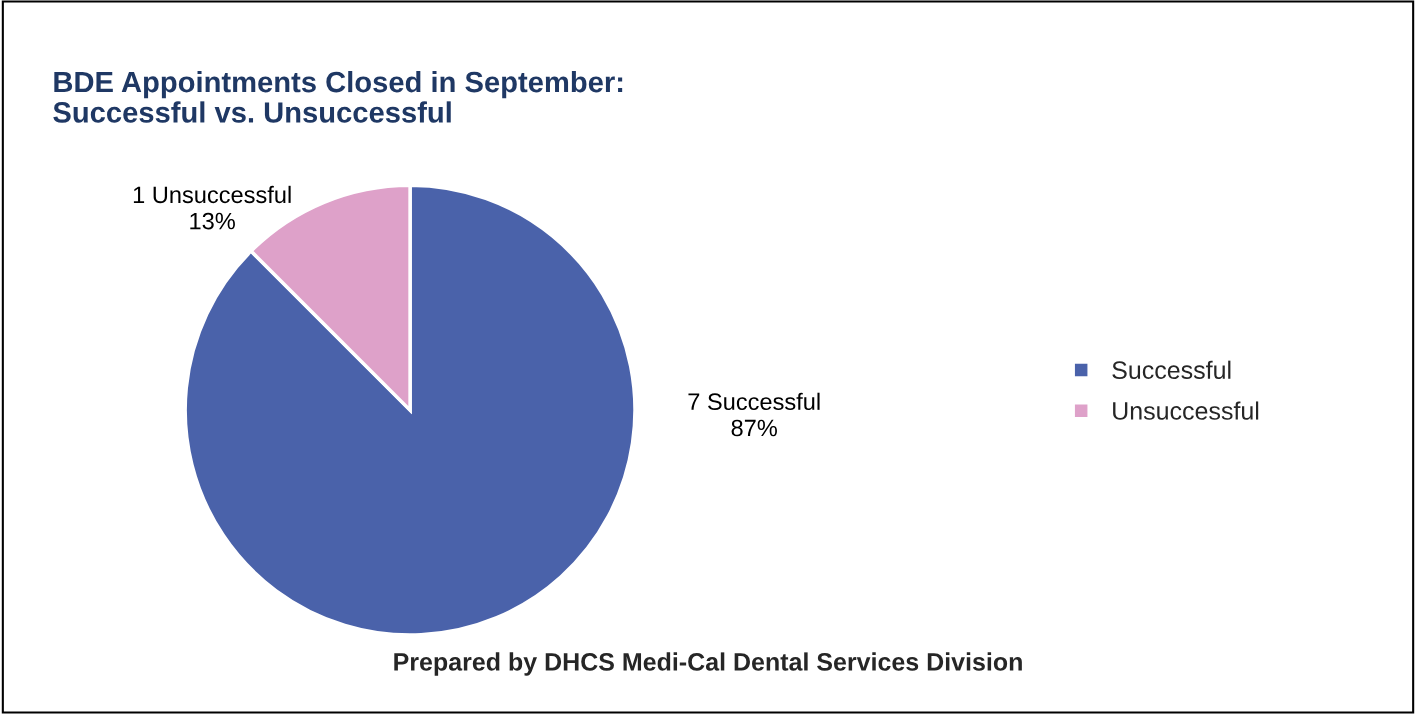  I want to click on data-label: 1 Unsuccessful 13%, so click(212, 207).